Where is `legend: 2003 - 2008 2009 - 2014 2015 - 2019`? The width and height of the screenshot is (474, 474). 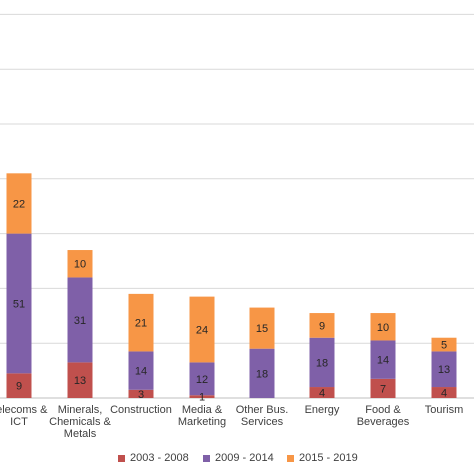
legend: 2003 - 2008 2009 - 2014 2015 - 2019 is located at coordinates (237, 458).